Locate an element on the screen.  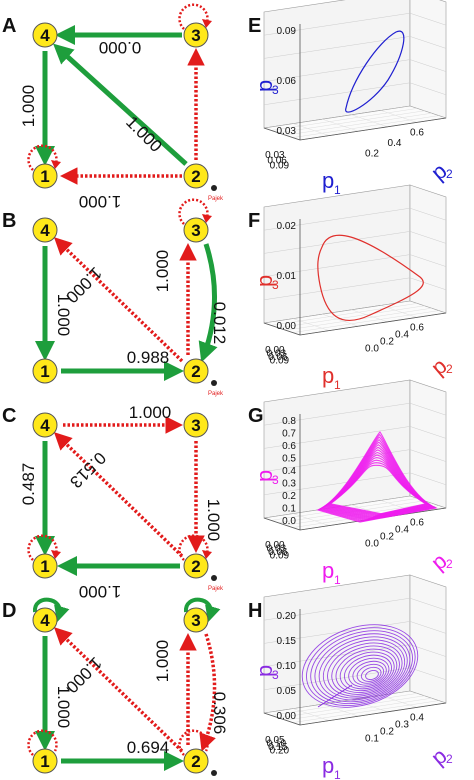
x-tick-label: 0.09 is located at coordinates (280, 166).